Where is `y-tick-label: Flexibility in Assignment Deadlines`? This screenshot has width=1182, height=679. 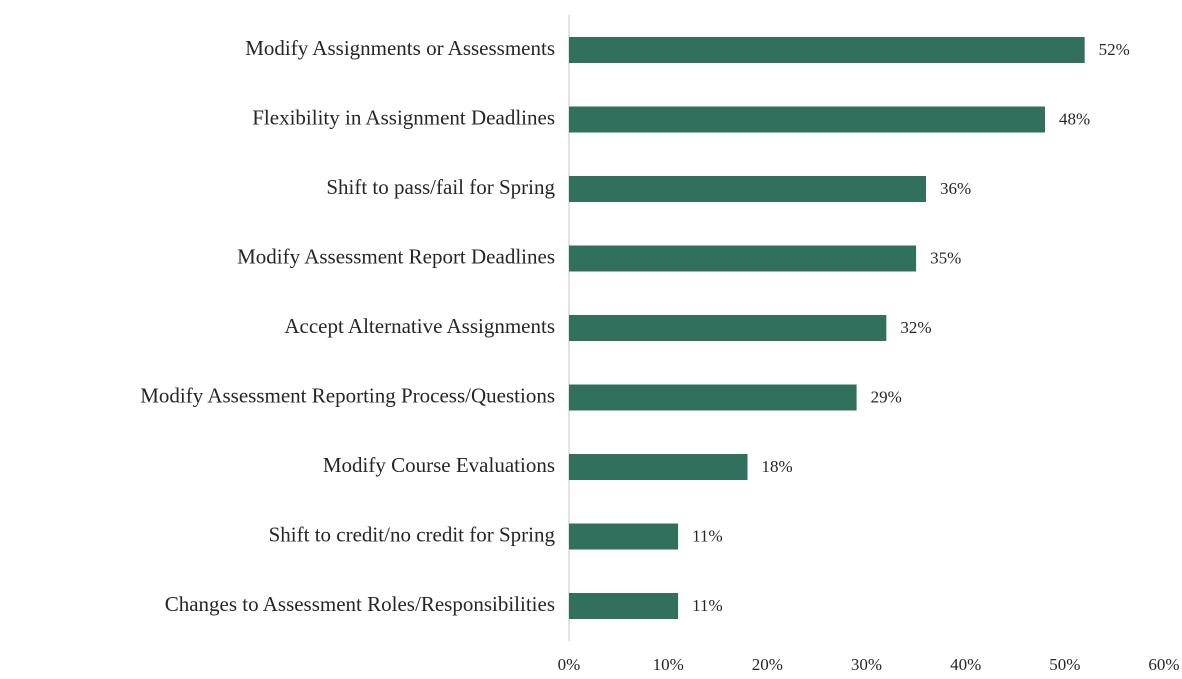 y-tick-label: Flexibility in Assignment Deadlines is located at coordinates (403, 117).